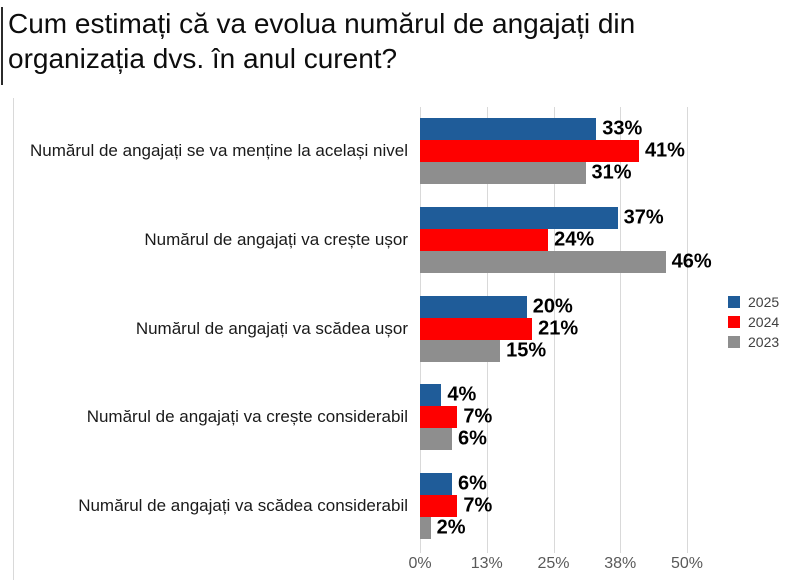  I want to click on category-label: Numărul de angajați va scădea ușor, so click(271, 328).